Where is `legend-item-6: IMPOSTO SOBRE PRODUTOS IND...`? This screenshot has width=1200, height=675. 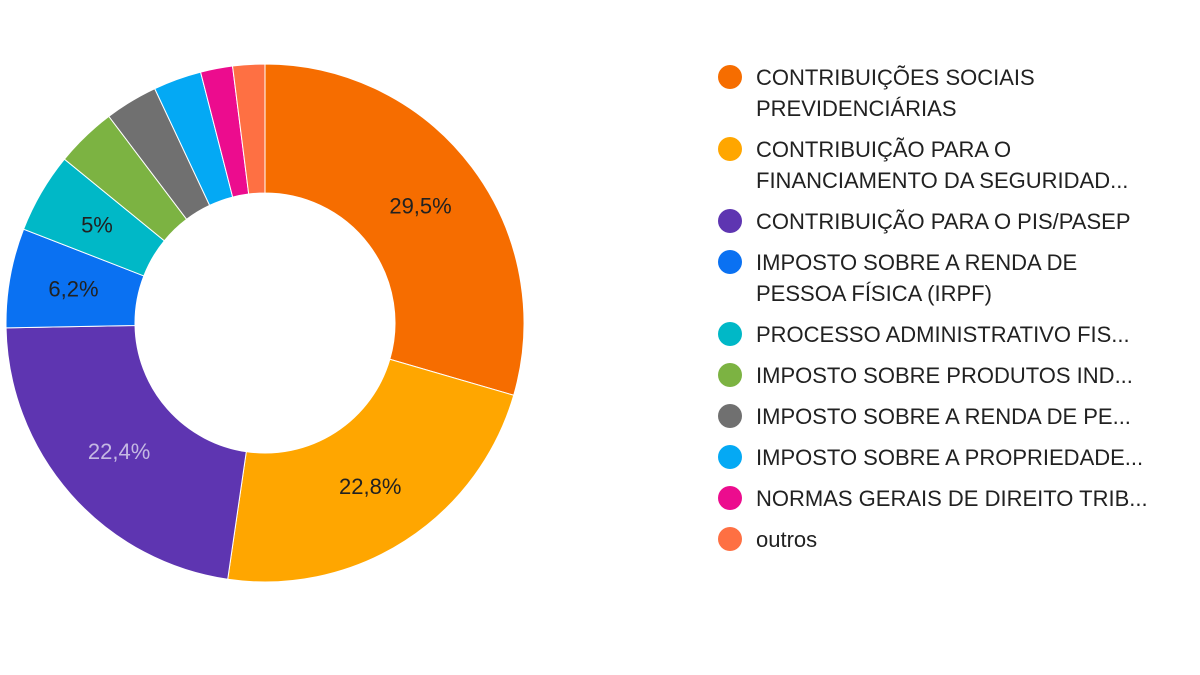
legend-item-6: IMPOSTO SOBRE PRODUTOS IND... is located at coordinates (953, 375).